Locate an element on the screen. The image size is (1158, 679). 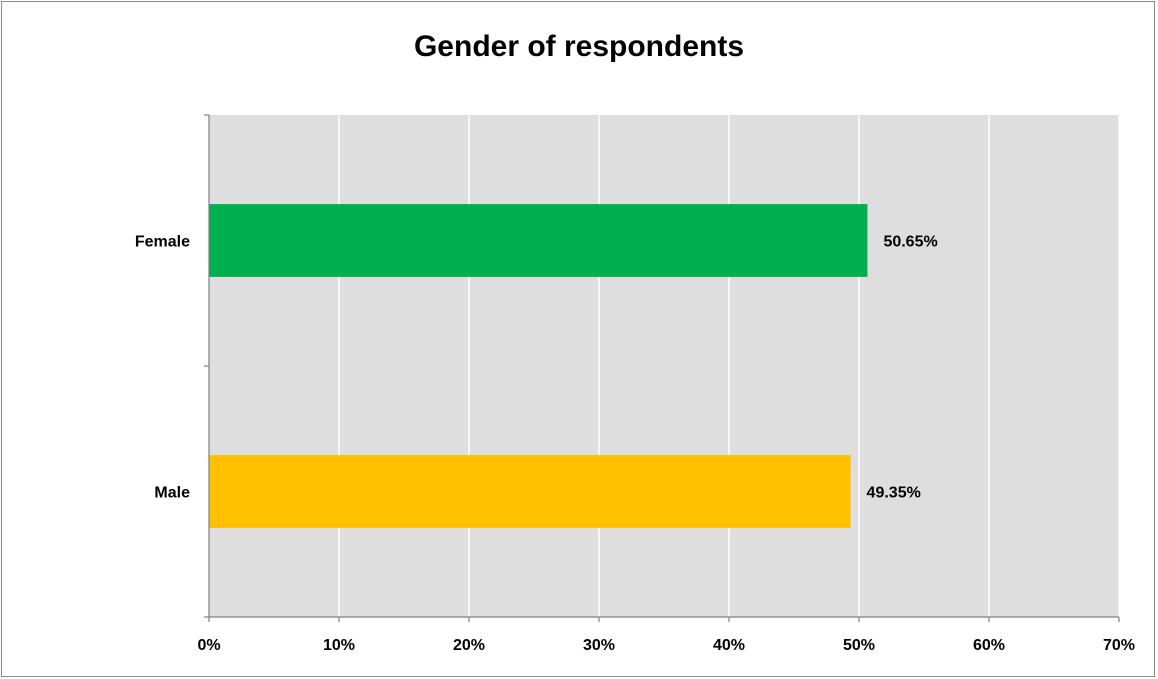
x-tick-label: 20% is located at coordinates (469, 645).